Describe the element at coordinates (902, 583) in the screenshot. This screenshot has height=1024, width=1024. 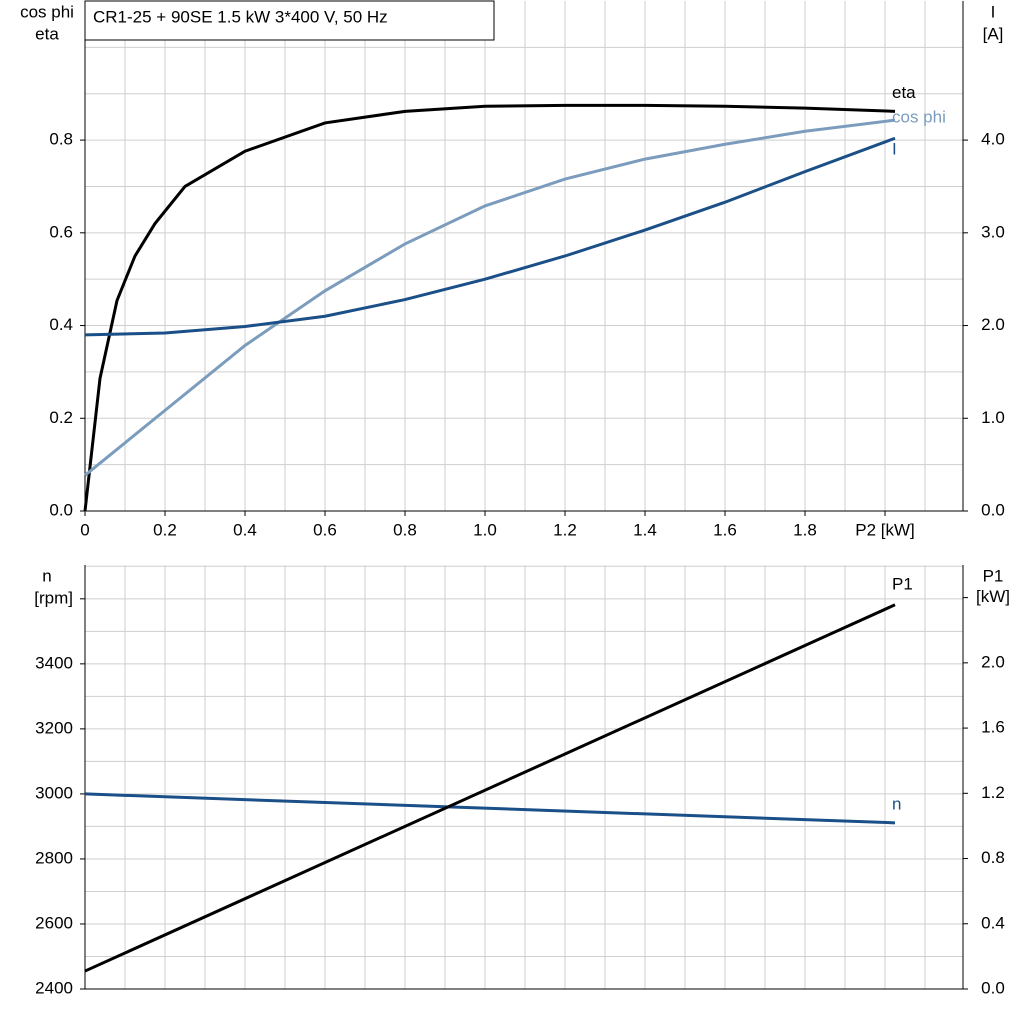
I see `series-label: P1` at that location.